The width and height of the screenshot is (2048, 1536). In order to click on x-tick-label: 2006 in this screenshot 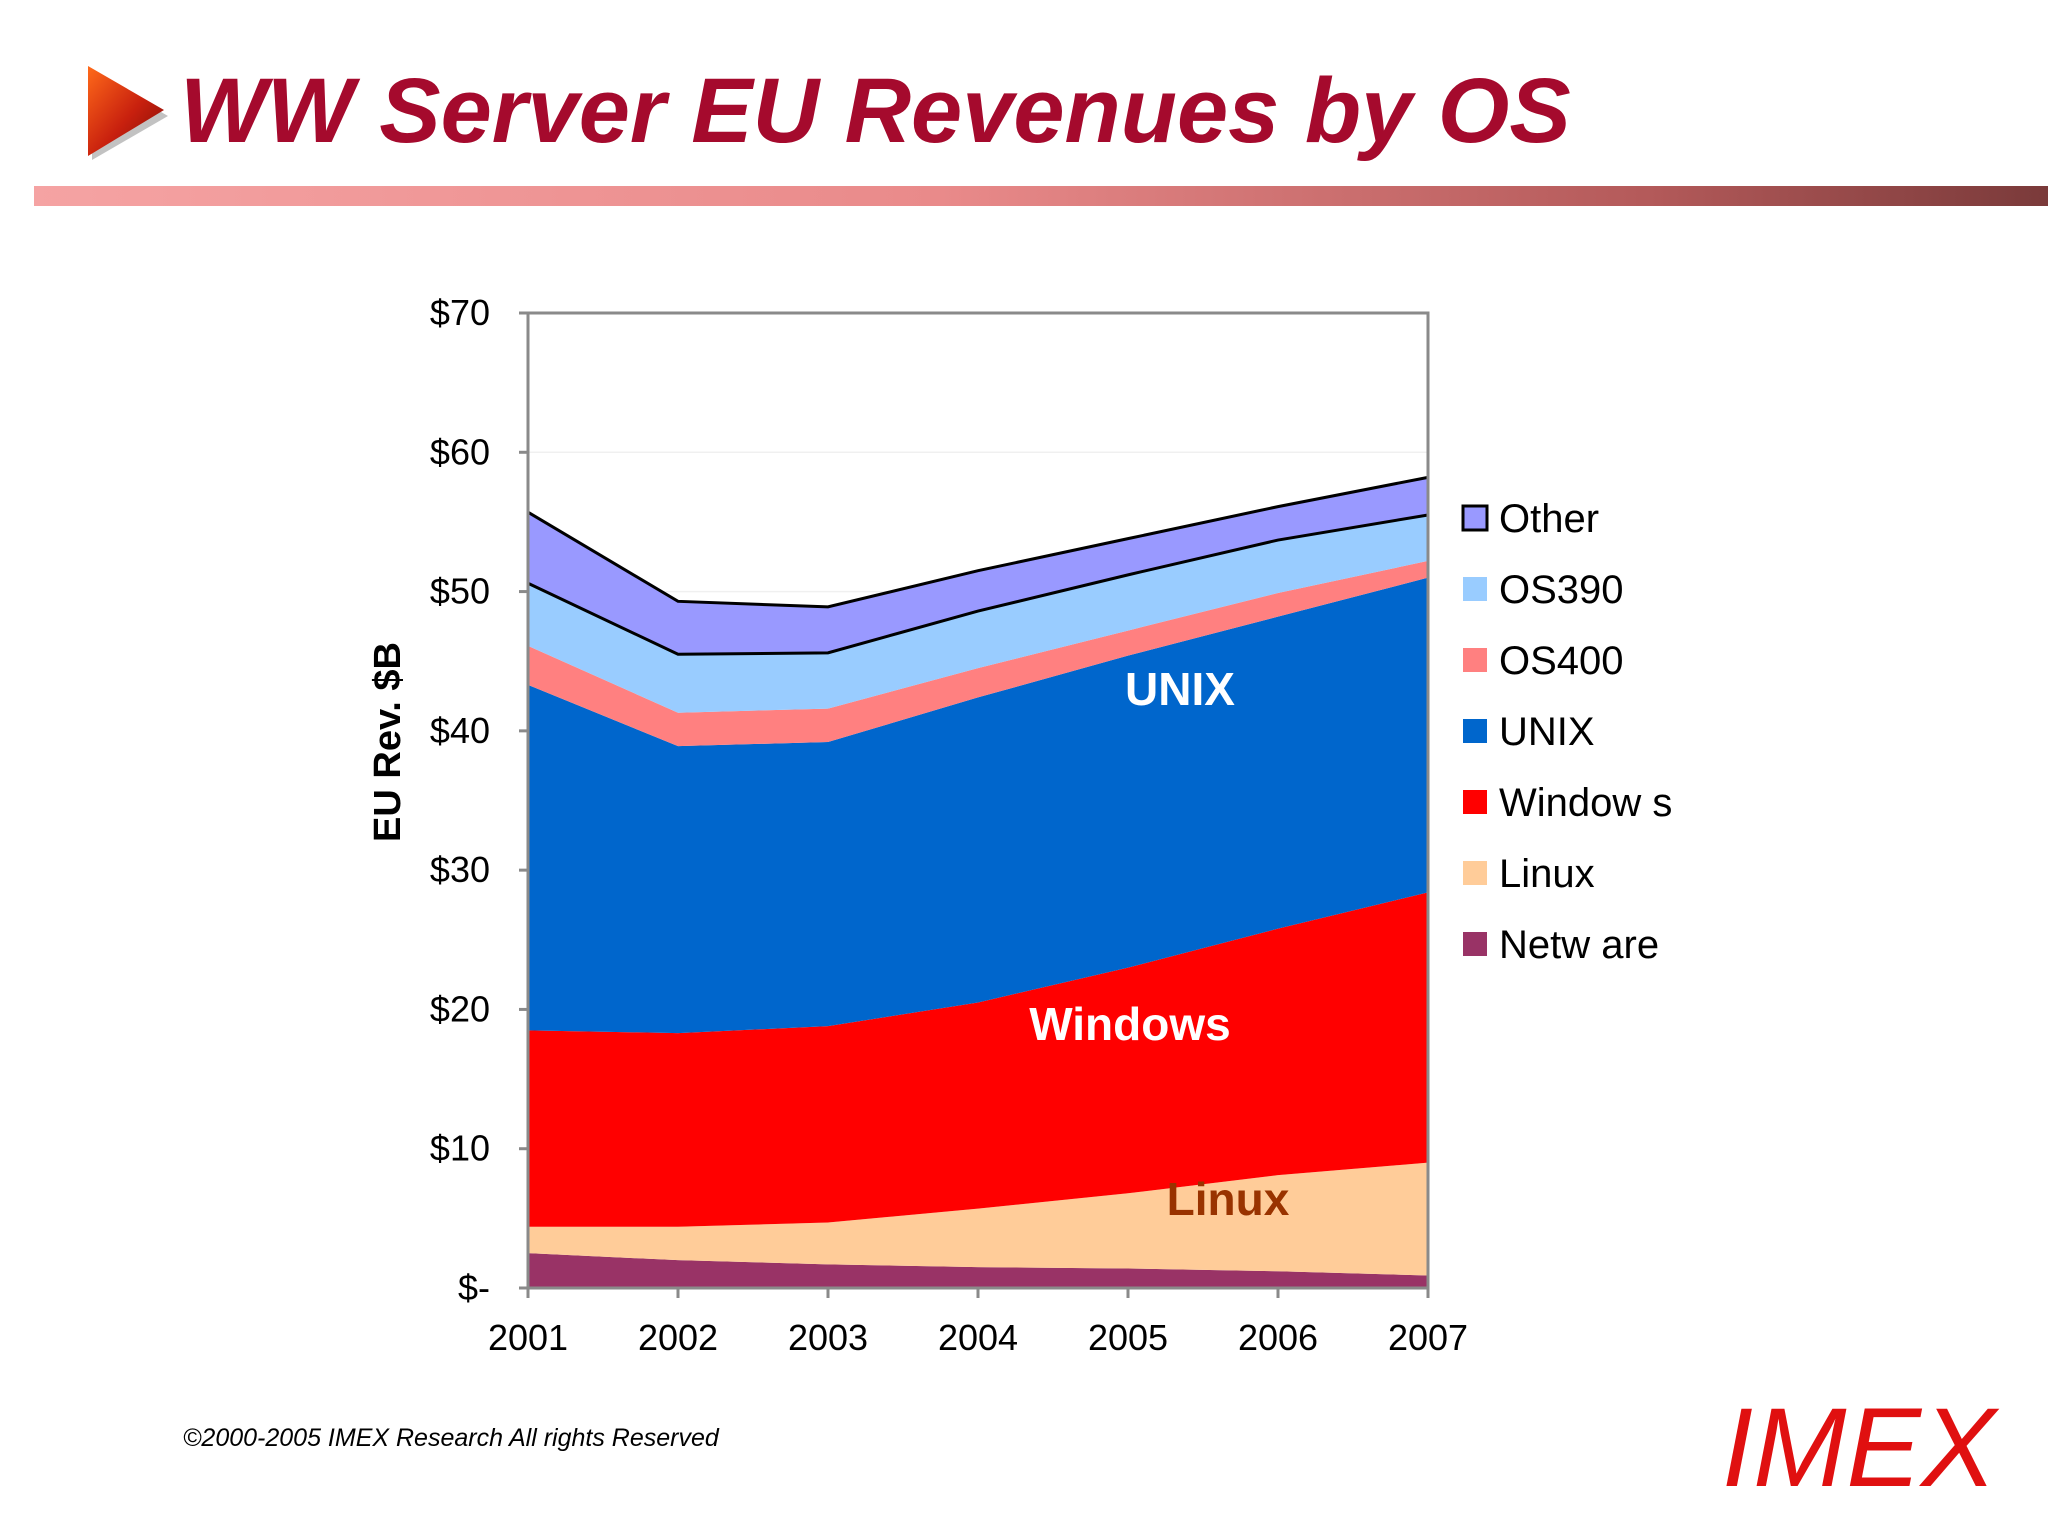, I will do `click(1278, 1337)`.